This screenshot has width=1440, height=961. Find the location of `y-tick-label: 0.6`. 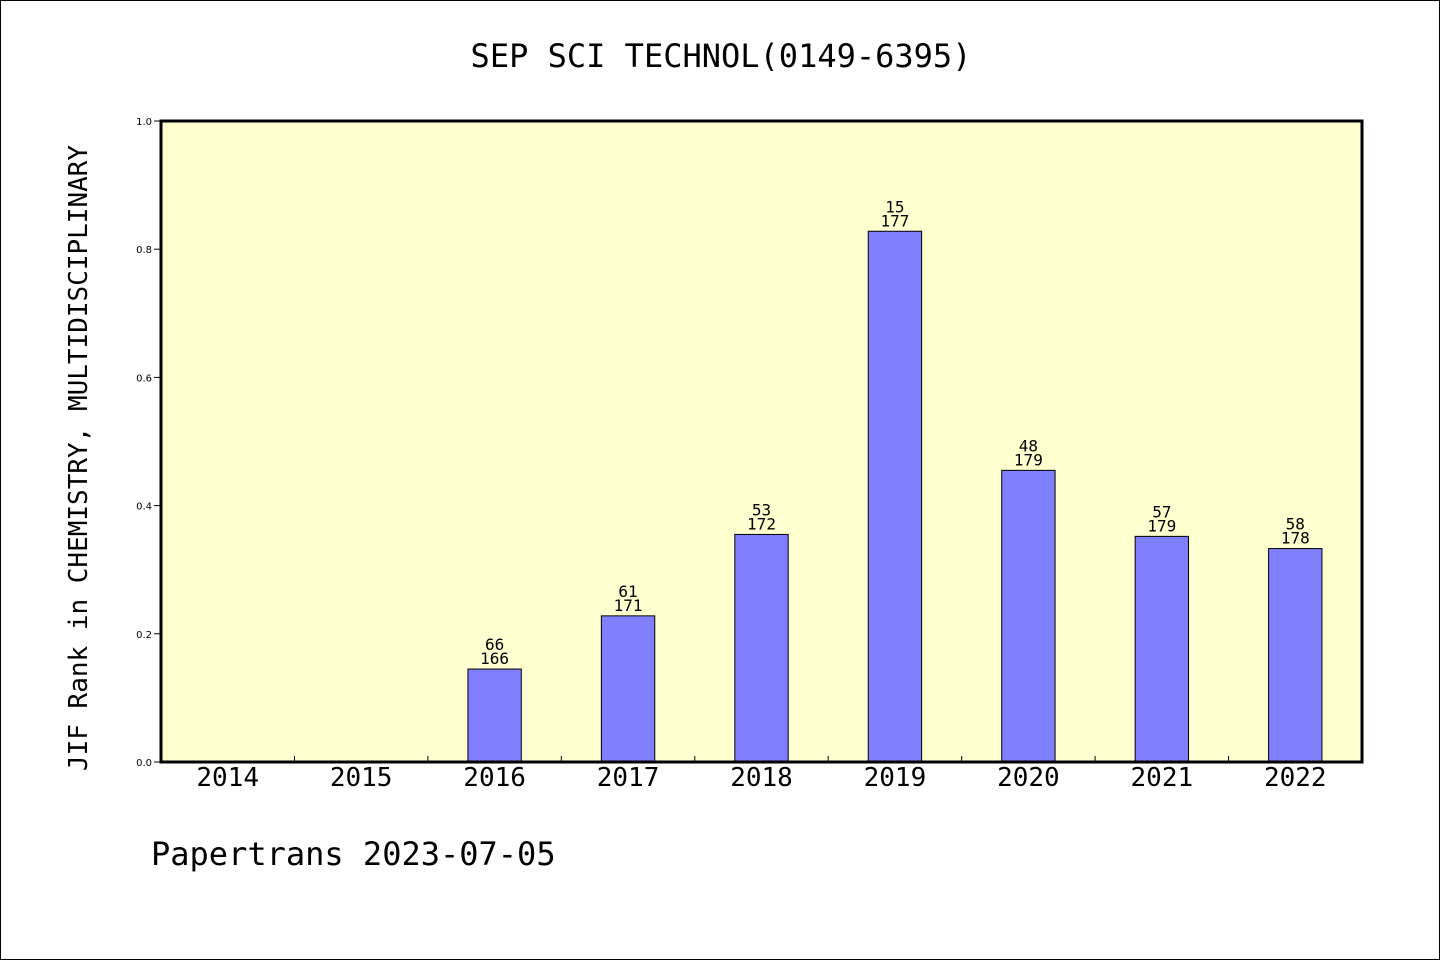

y-tick-label: 0.6 is located at coordinates (144, 378).